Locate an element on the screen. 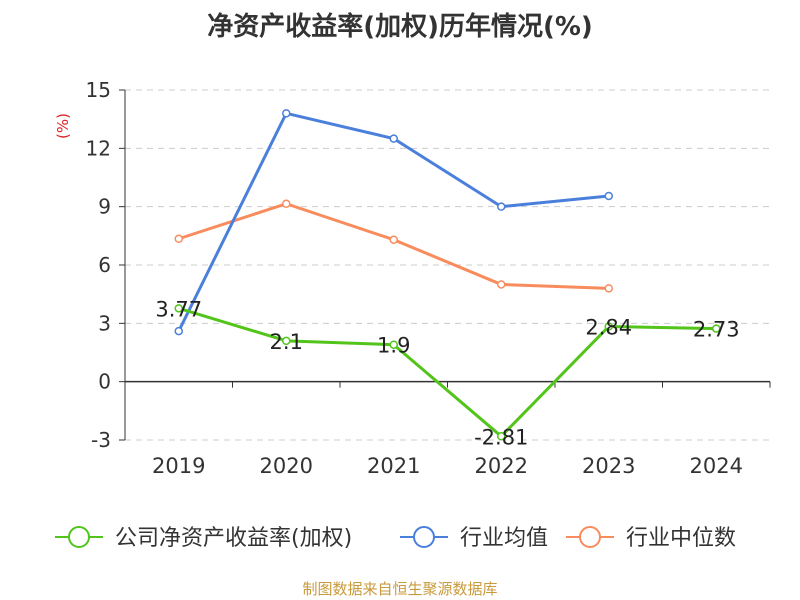  x-tick-label: 2023 is located at coordinates (608, 466).